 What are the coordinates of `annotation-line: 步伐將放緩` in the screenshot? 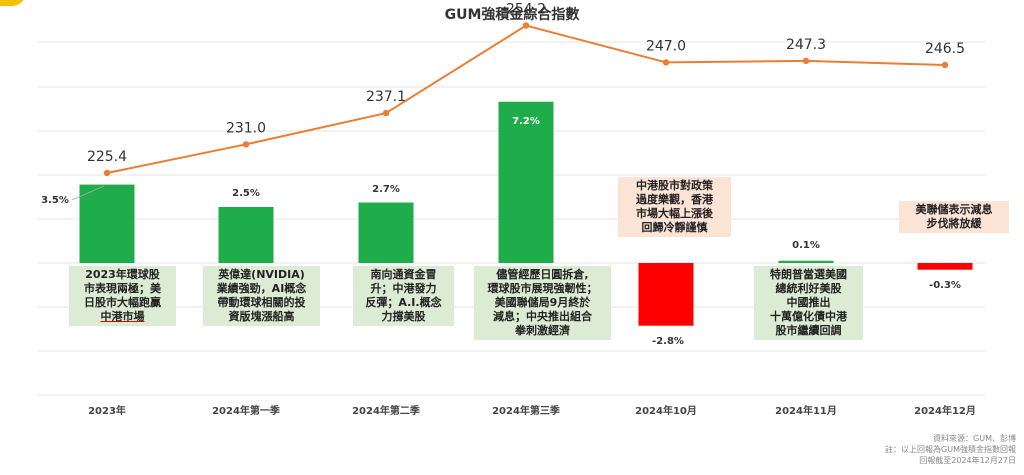 It's located at (954, 223).